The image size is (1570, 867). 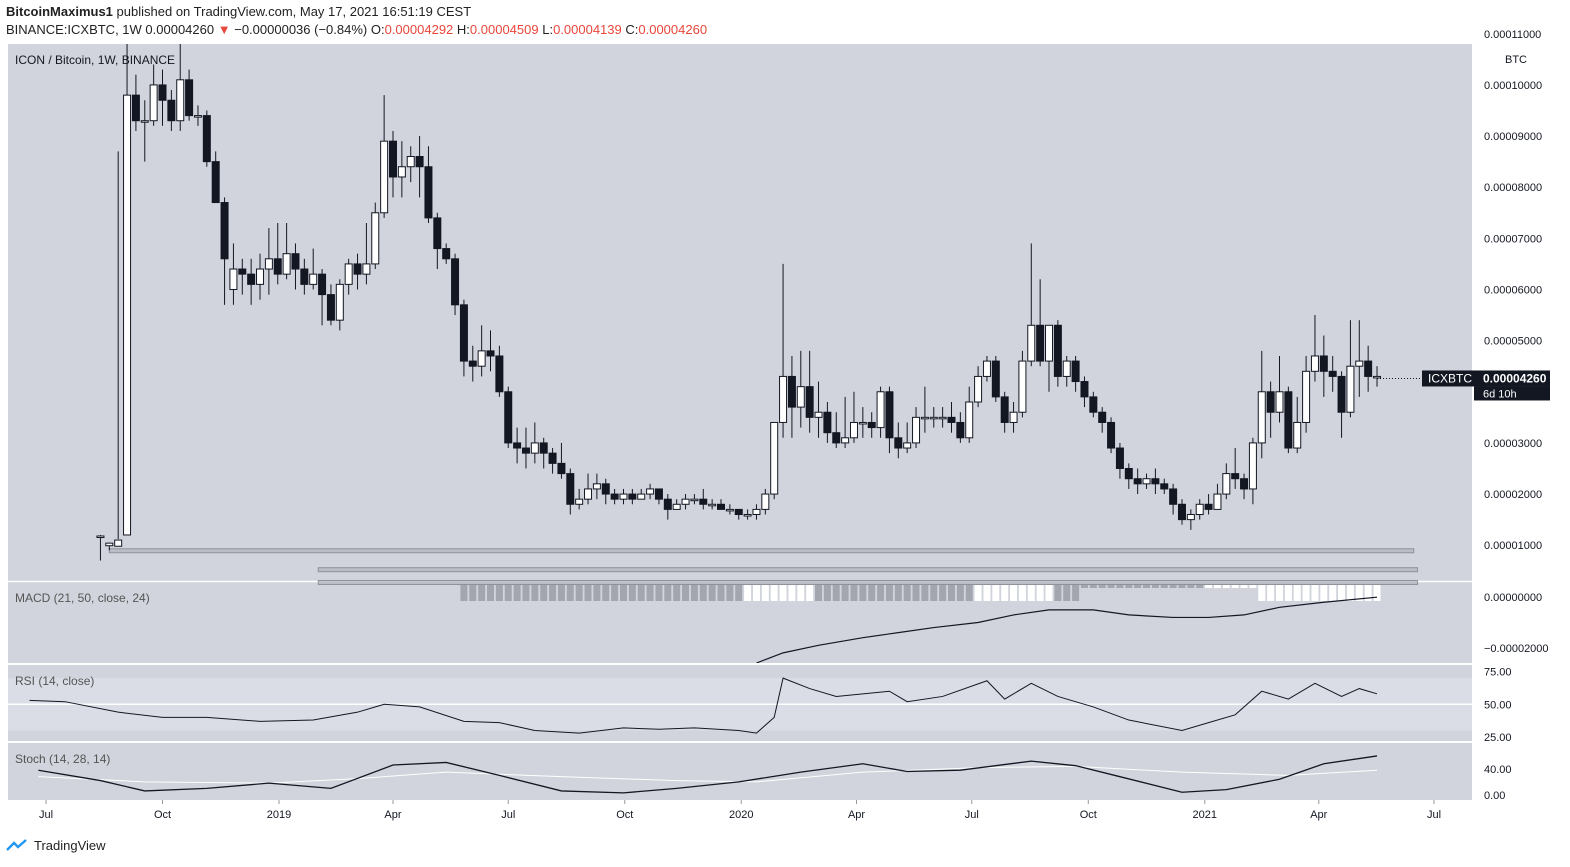 What do you see at coordinates (1515, 378) in the screenshot?
I see `last-price-value: 0.00004260` at bounding box center [1515, 378].